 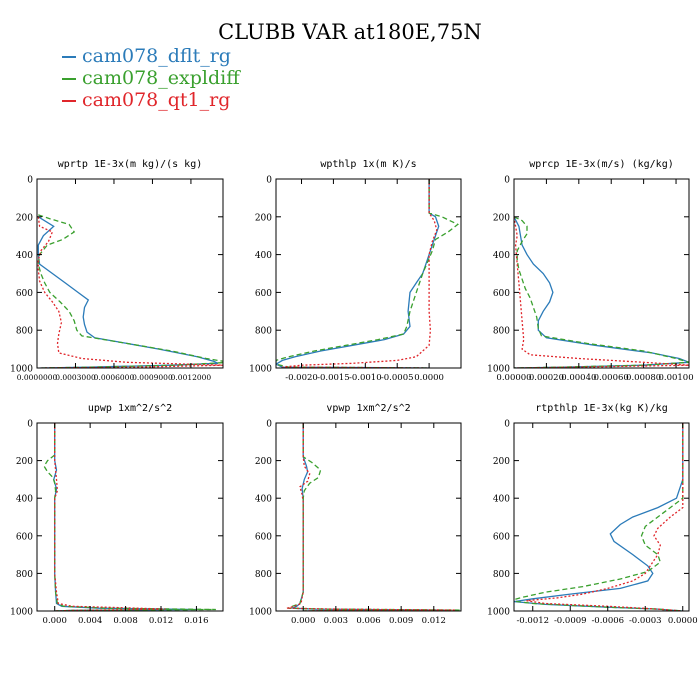 What do you see at coordinates (156, 56) in the screenshot?
I see `legend-label: cam078_dflt_rg` at bounding box center [156, 56].